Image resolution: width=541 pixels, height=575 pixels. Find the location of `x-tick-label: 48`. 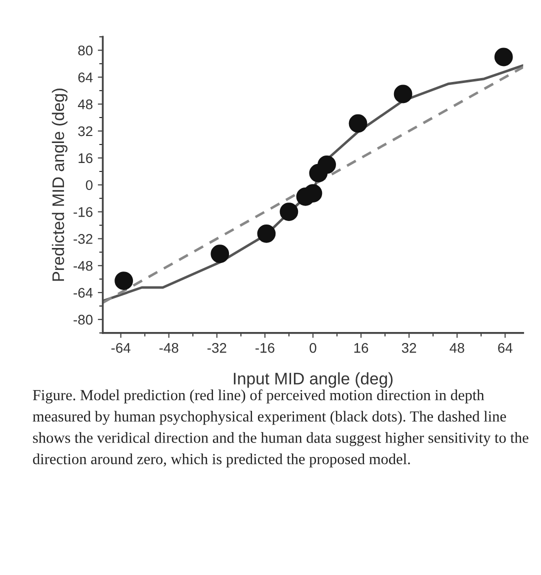

x-tick-label: 48 is located at coordinates (457, 348).